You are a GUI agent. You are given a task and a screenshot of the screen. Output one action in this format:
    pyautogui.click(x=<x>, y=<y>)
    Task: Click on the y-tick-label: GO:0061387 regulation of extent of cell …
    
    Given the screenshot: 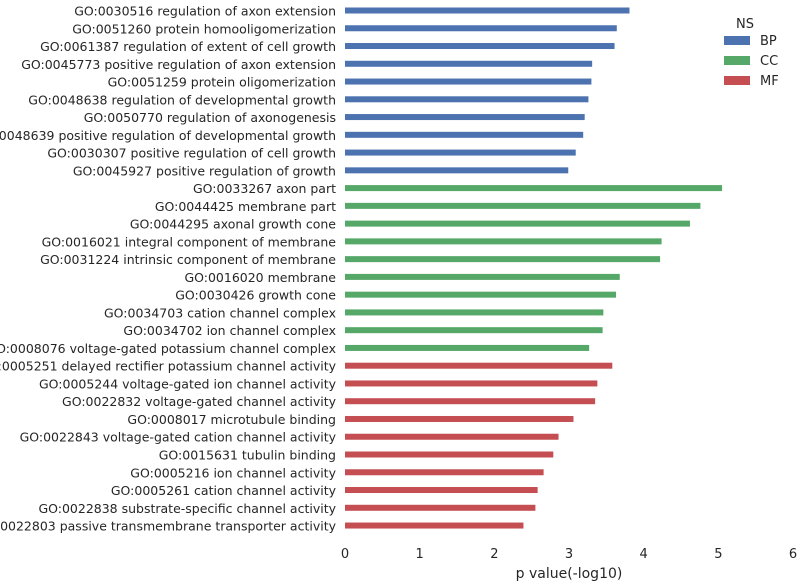 What is the action you would take?
    pyautogui.click(x=188, y=46)
    